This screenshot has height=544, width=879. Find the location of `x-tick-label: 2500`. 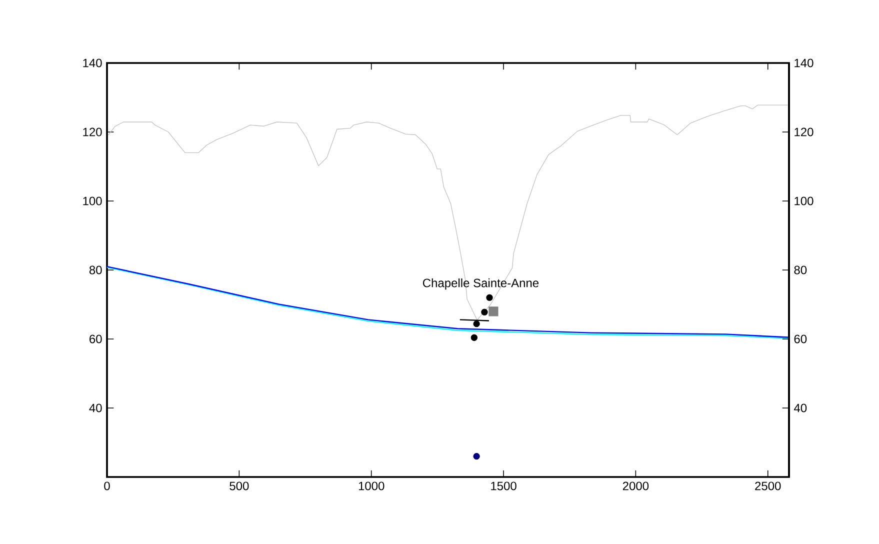

x-tick-label: 2500 is located at coordinates (768, 486).